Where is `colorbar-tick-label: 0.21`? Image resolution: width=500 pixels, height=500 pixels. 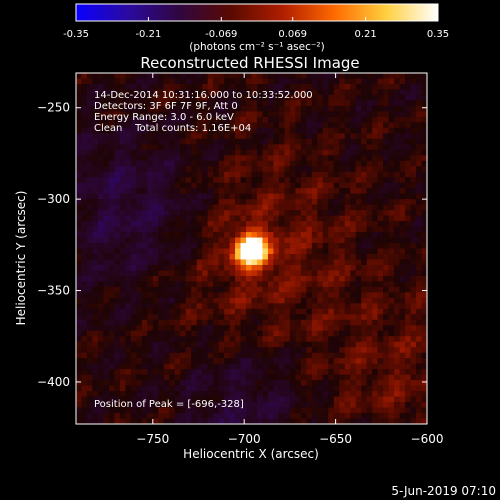
colorbar-tick-label: 0.21 is located at coordinates (365, 34).